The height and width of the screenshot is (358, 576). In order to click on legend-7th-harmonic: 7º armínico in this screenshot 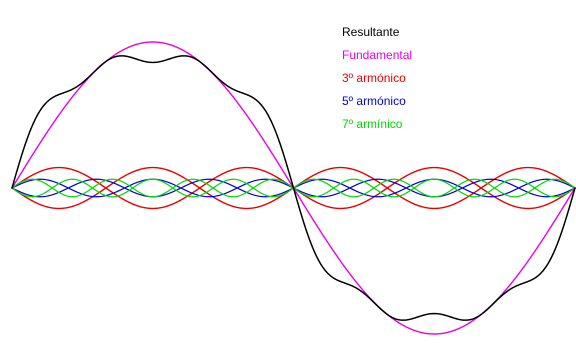, I will do `click(372, 124)`.